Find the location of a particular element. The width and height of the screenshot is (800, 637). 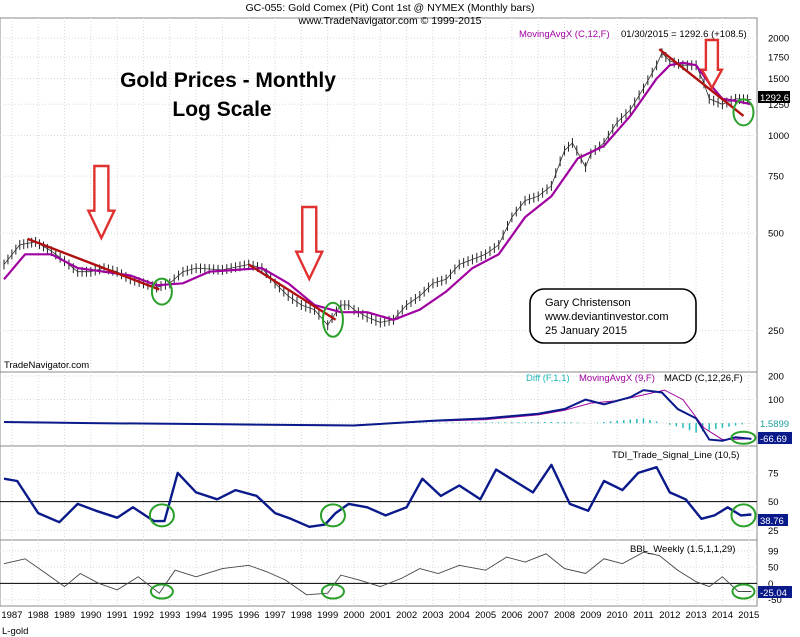

tdi-last-value: 38.76 is located at coordinates (772, 521).